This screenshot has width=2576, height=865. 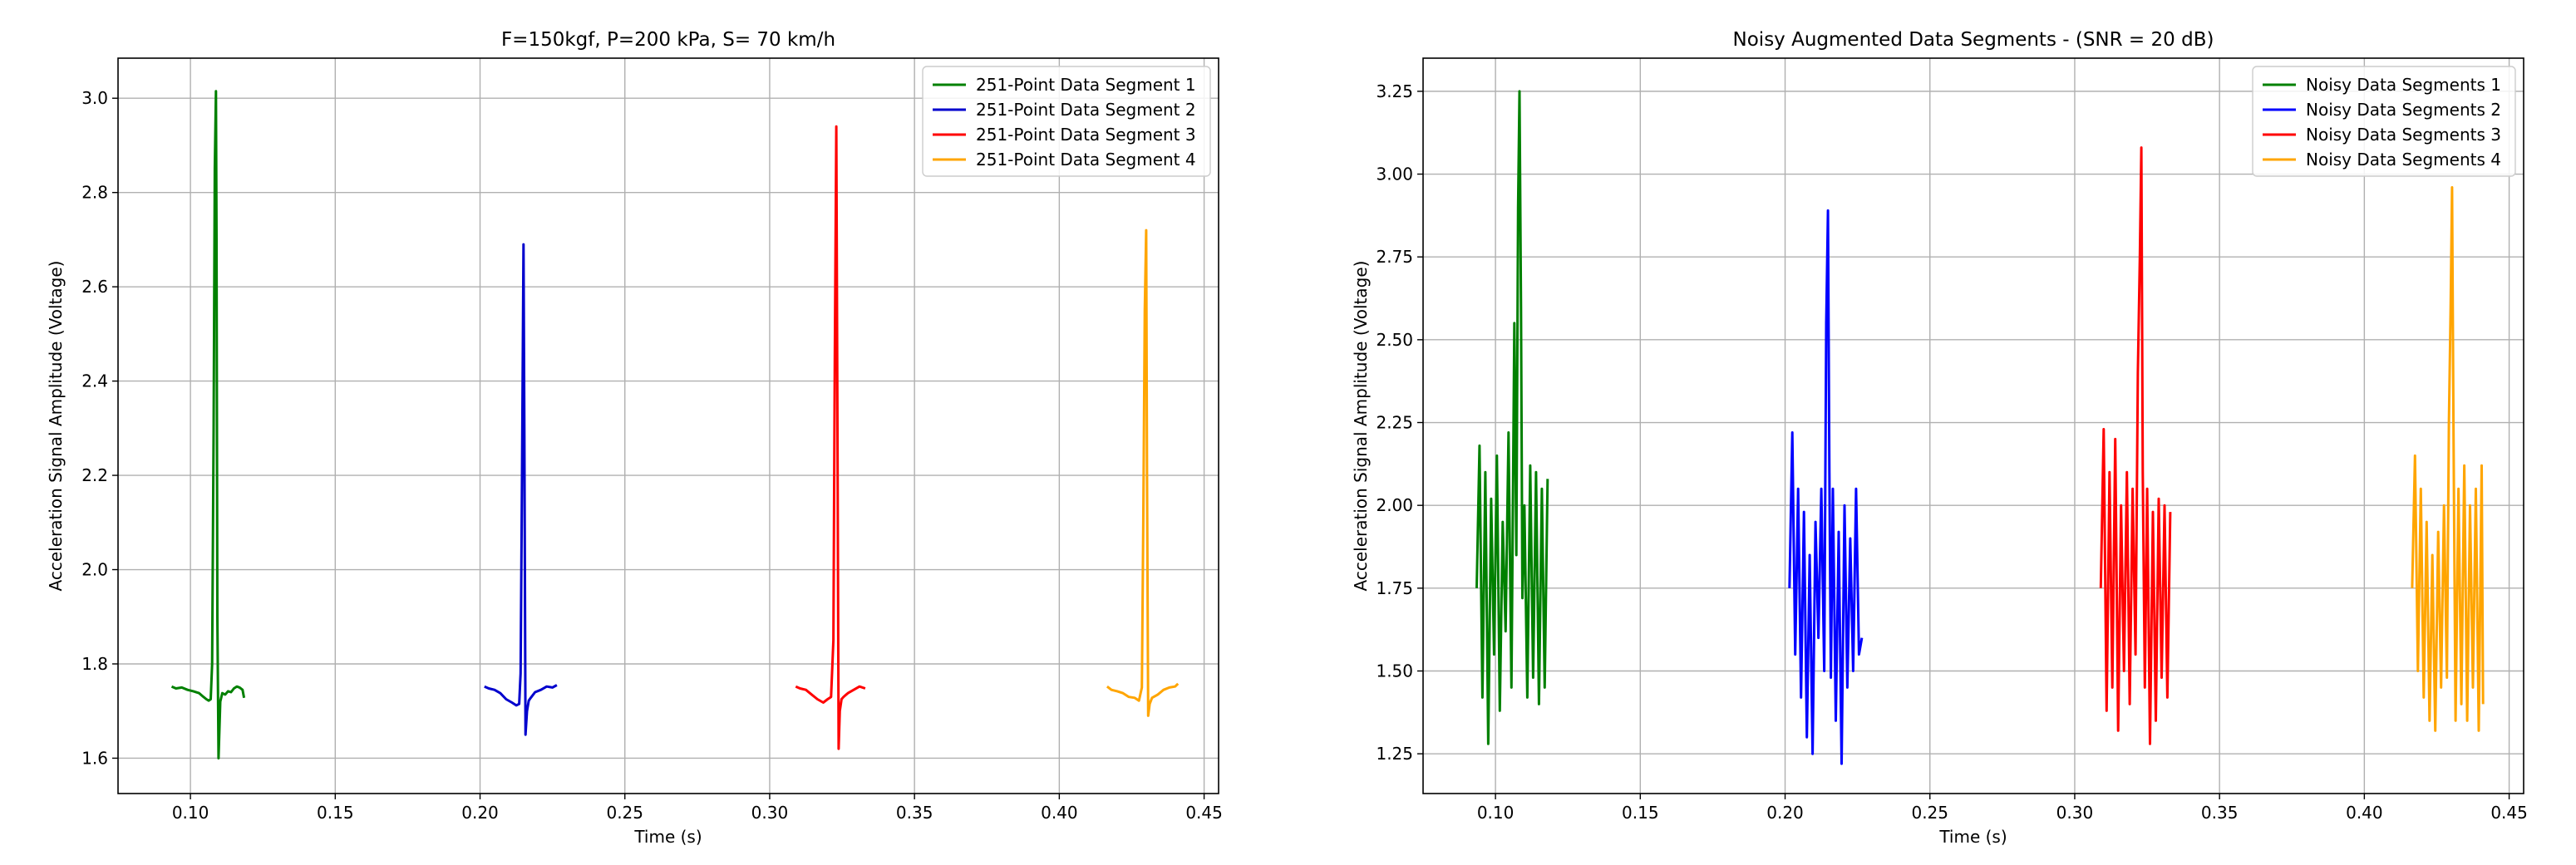 I want to click on left-legend-box, so click(x=1066, y=121).